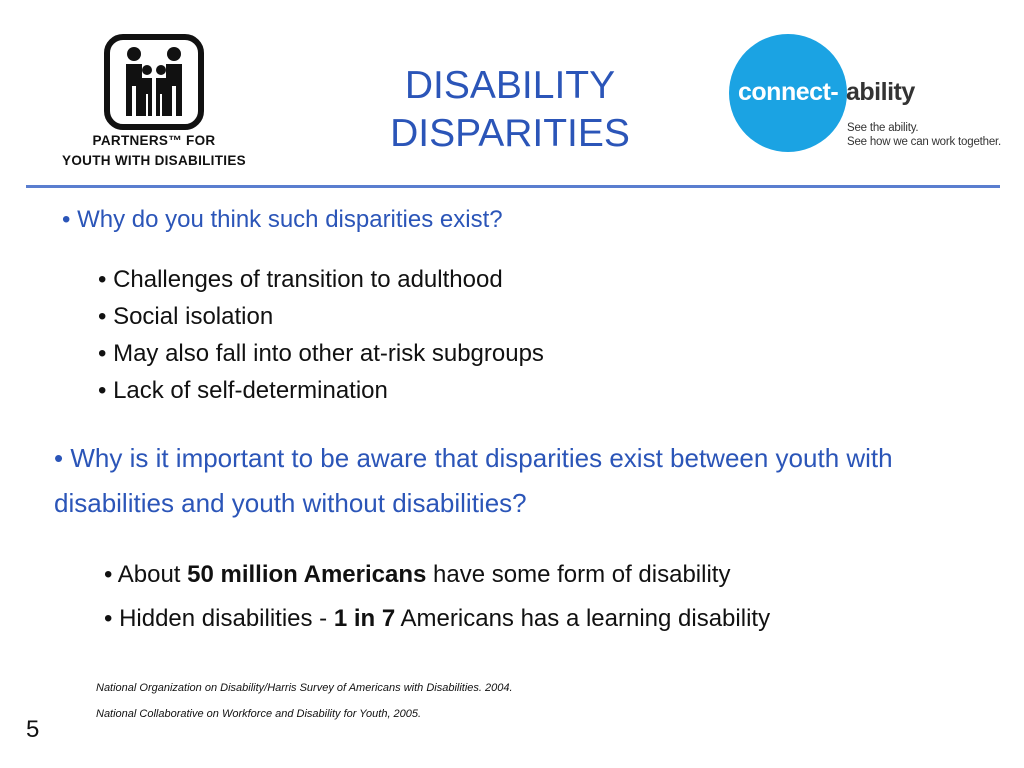 This screenshot has width=1024, height=768. Describe the element at coordinates (578, 574) in the screenshot. I see `fact-1-post: have some form of disability` at that location.